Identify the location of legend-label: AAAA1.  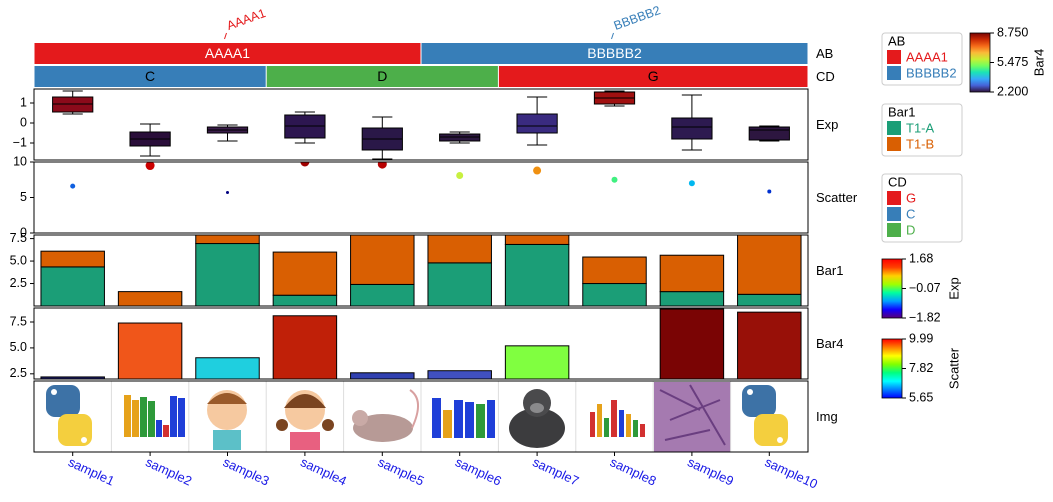
(927, 56).